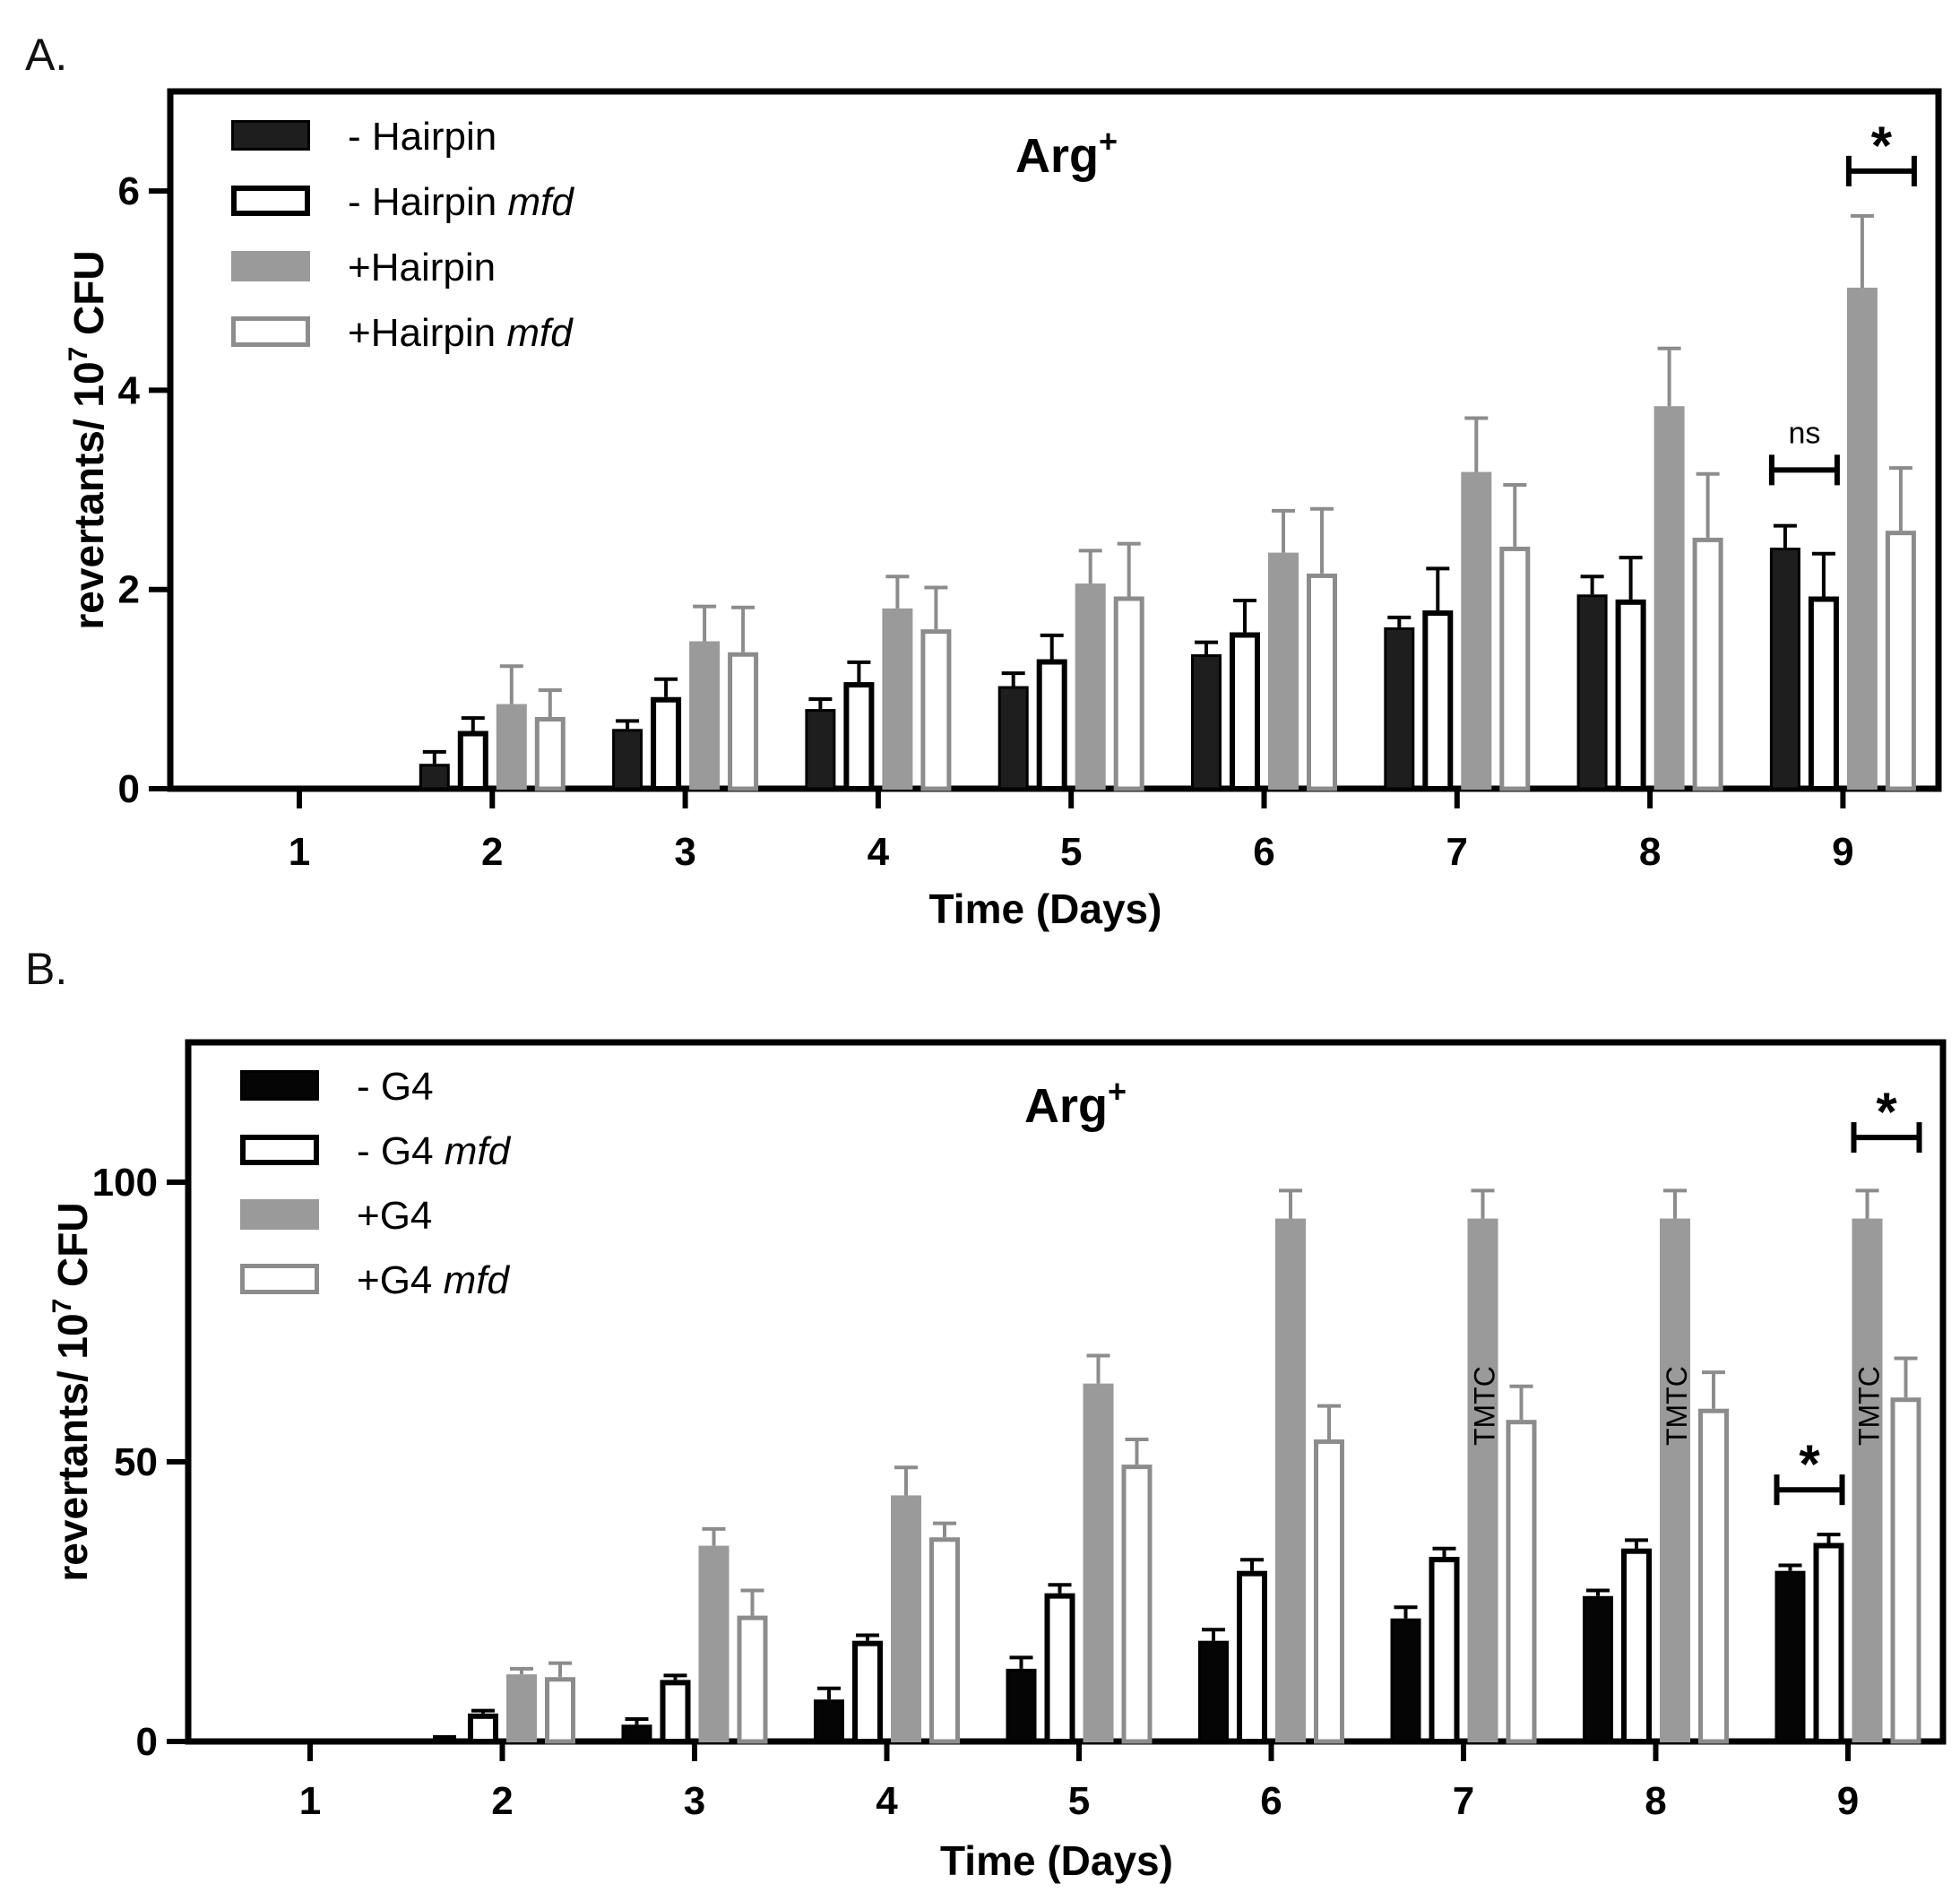  What do you see at coordinates (422, 137) in the screenshot?
I see `legend-label: - Hairpin` at bounding box center [422, 137].